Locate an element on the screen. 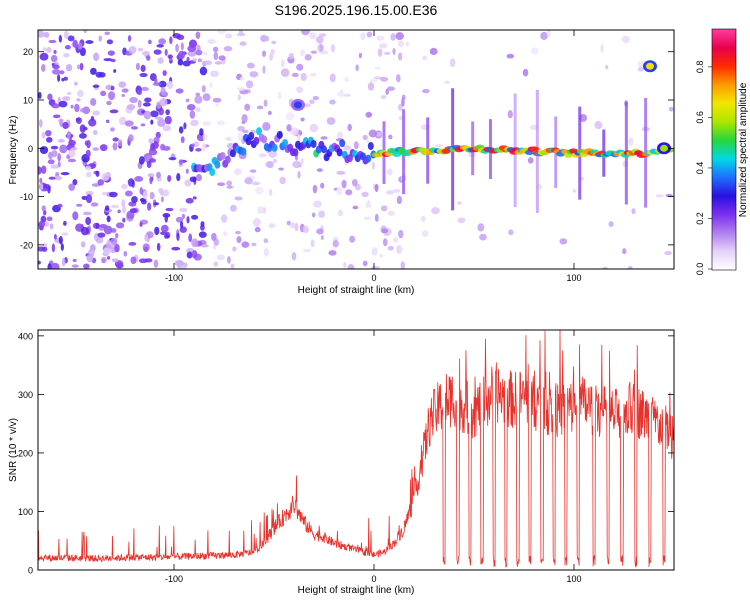 This screenshot has height=600, width=750. spectrogram-x-label: Height of straight line (km) is located at coordinates (356, 290).